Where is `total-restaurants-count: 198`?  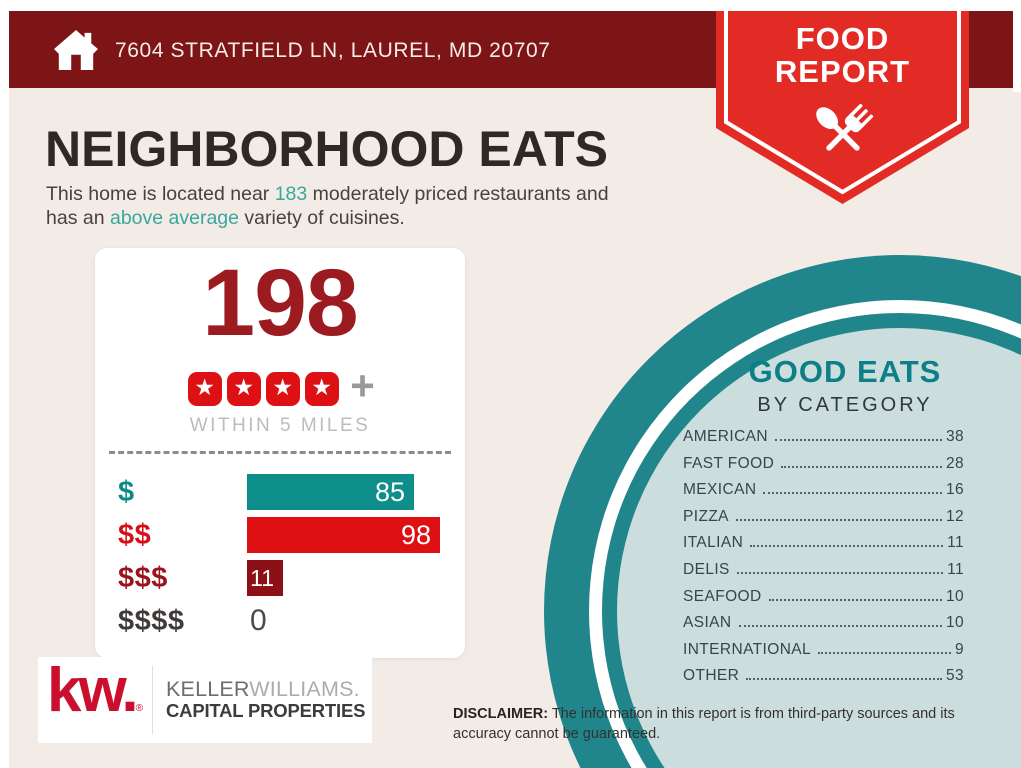 total-restaurants-count: 198 is located at coordinates (280, 303).